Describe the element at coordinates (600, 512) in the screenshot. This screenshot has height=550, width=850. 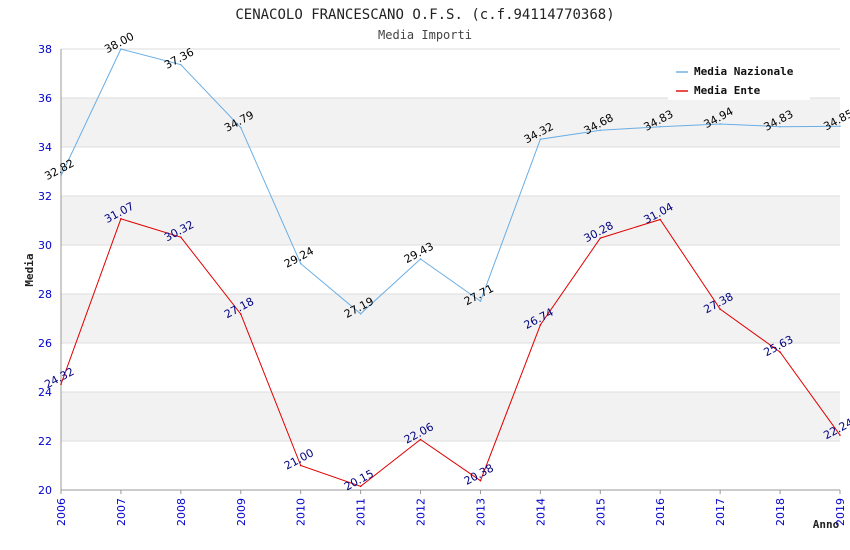
I see `x-tick-label: 2015` at that location.